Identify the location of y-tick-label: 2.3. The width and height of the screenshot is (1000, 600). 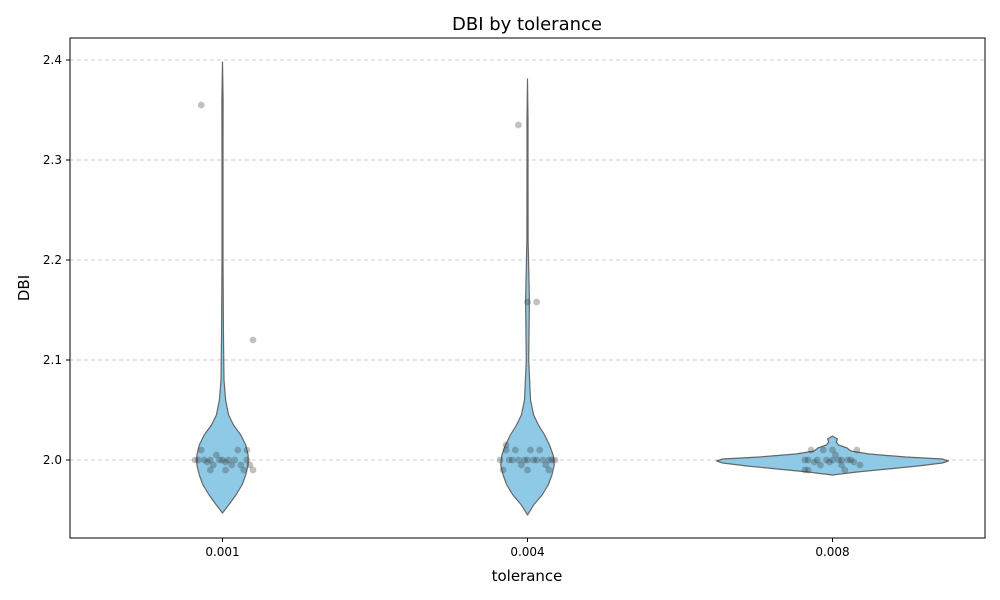
(52, 160).